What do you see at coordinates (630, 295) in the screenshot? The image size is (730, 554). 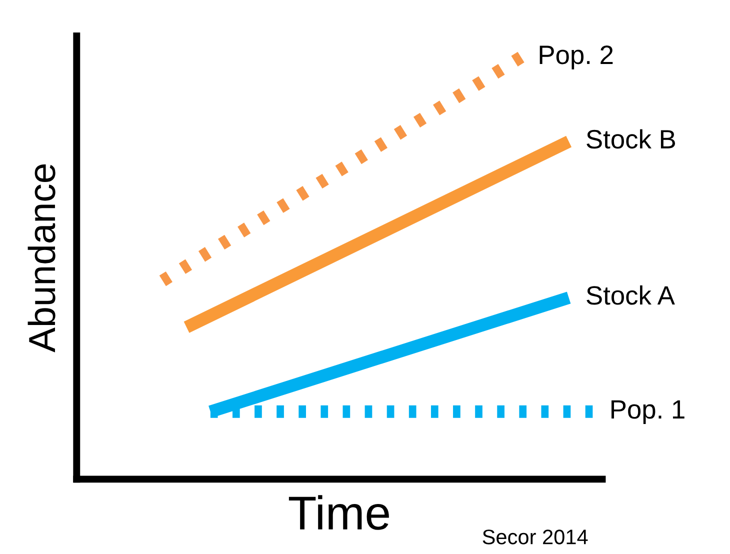 I see `series-label: Stock A` at bounding box center [630, 295].